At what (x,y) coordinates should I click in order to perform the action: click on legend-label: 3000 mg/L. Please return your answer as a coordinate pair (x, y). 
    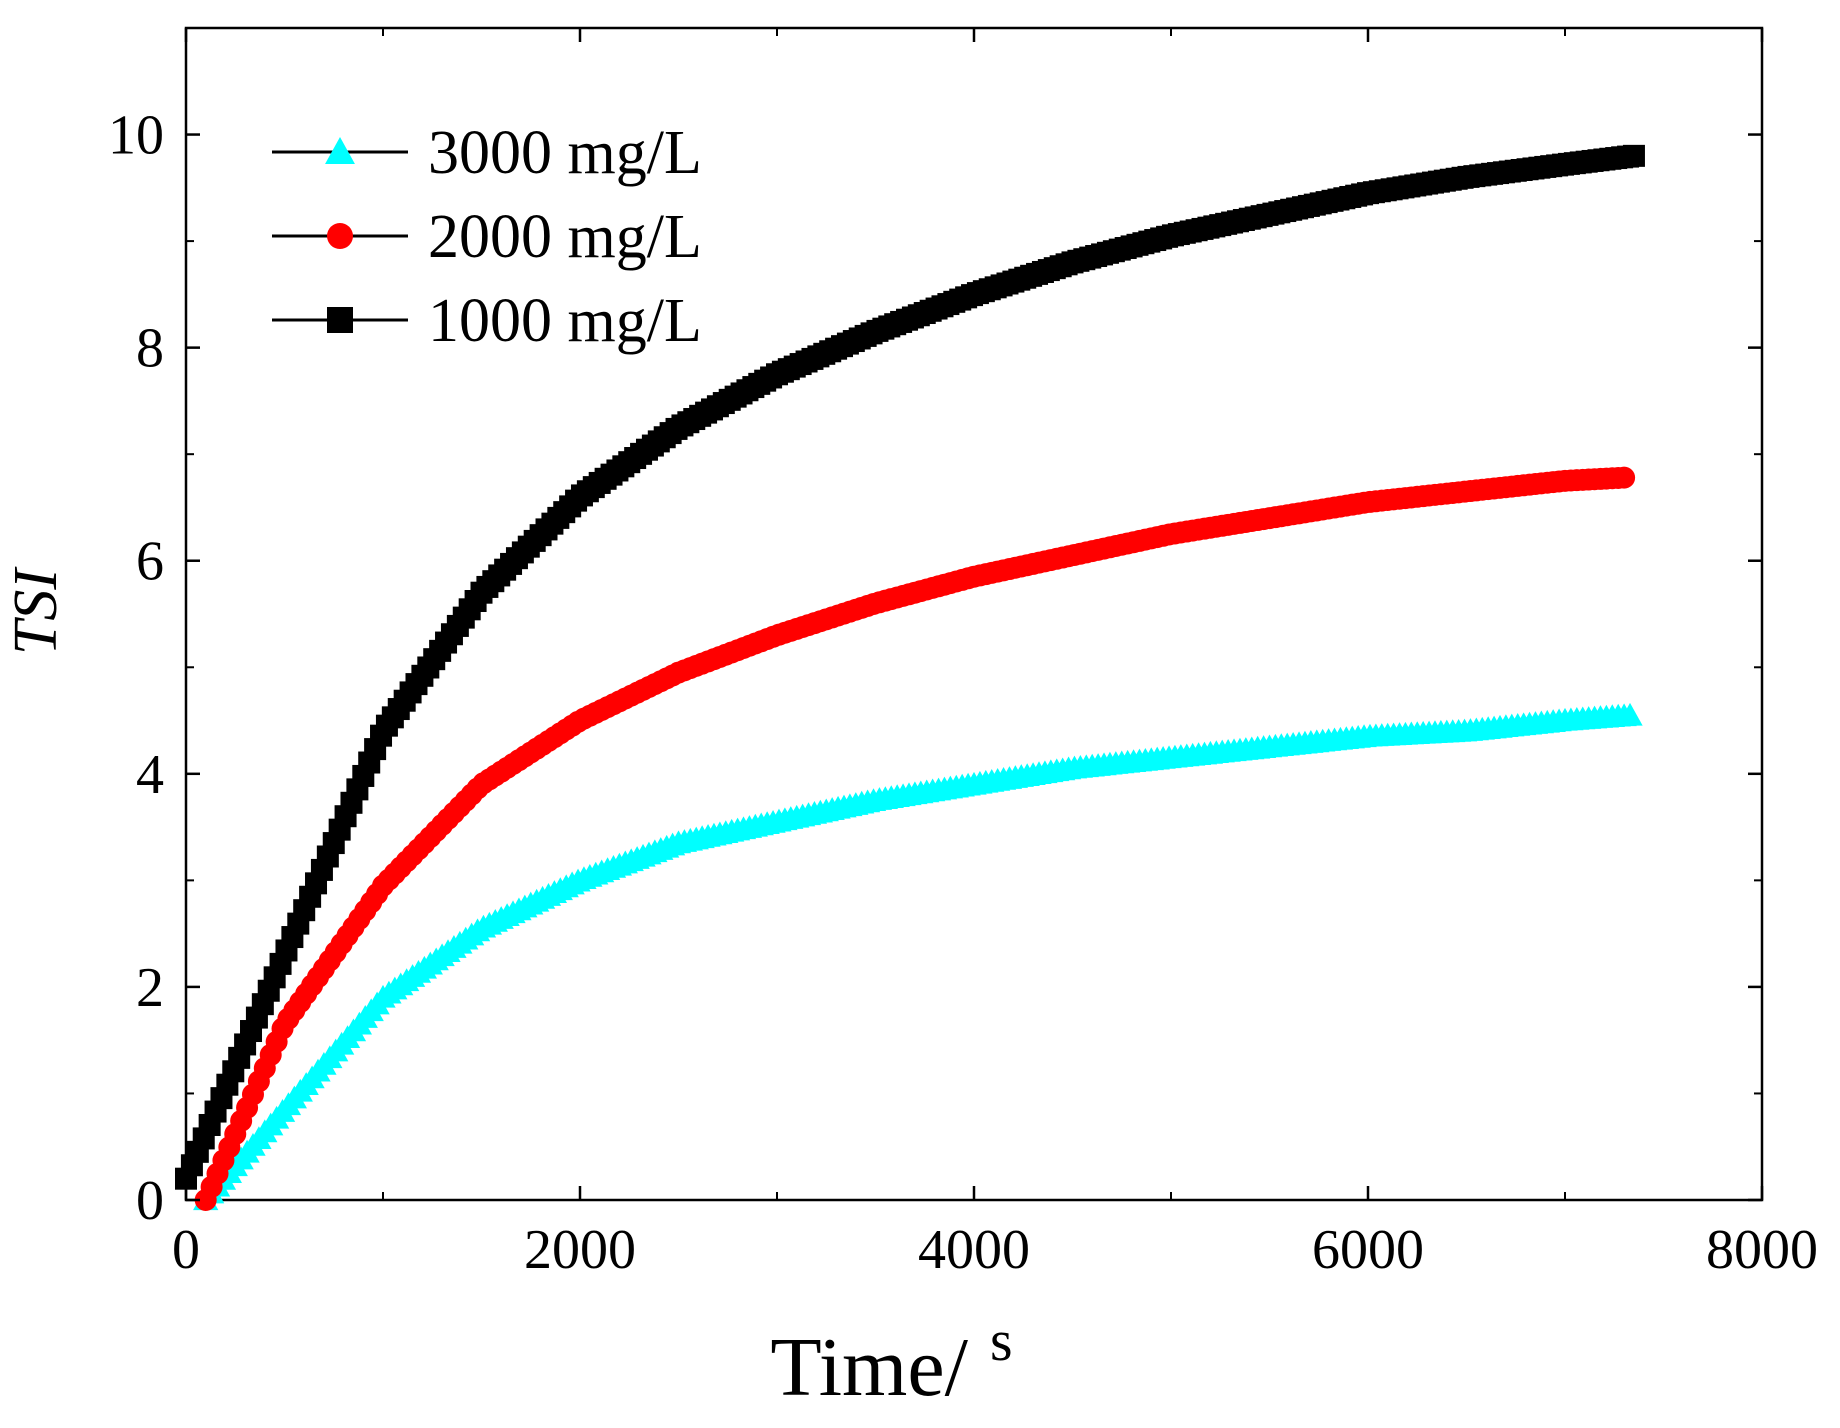
    Looking at the image, I should click on (565, 153).